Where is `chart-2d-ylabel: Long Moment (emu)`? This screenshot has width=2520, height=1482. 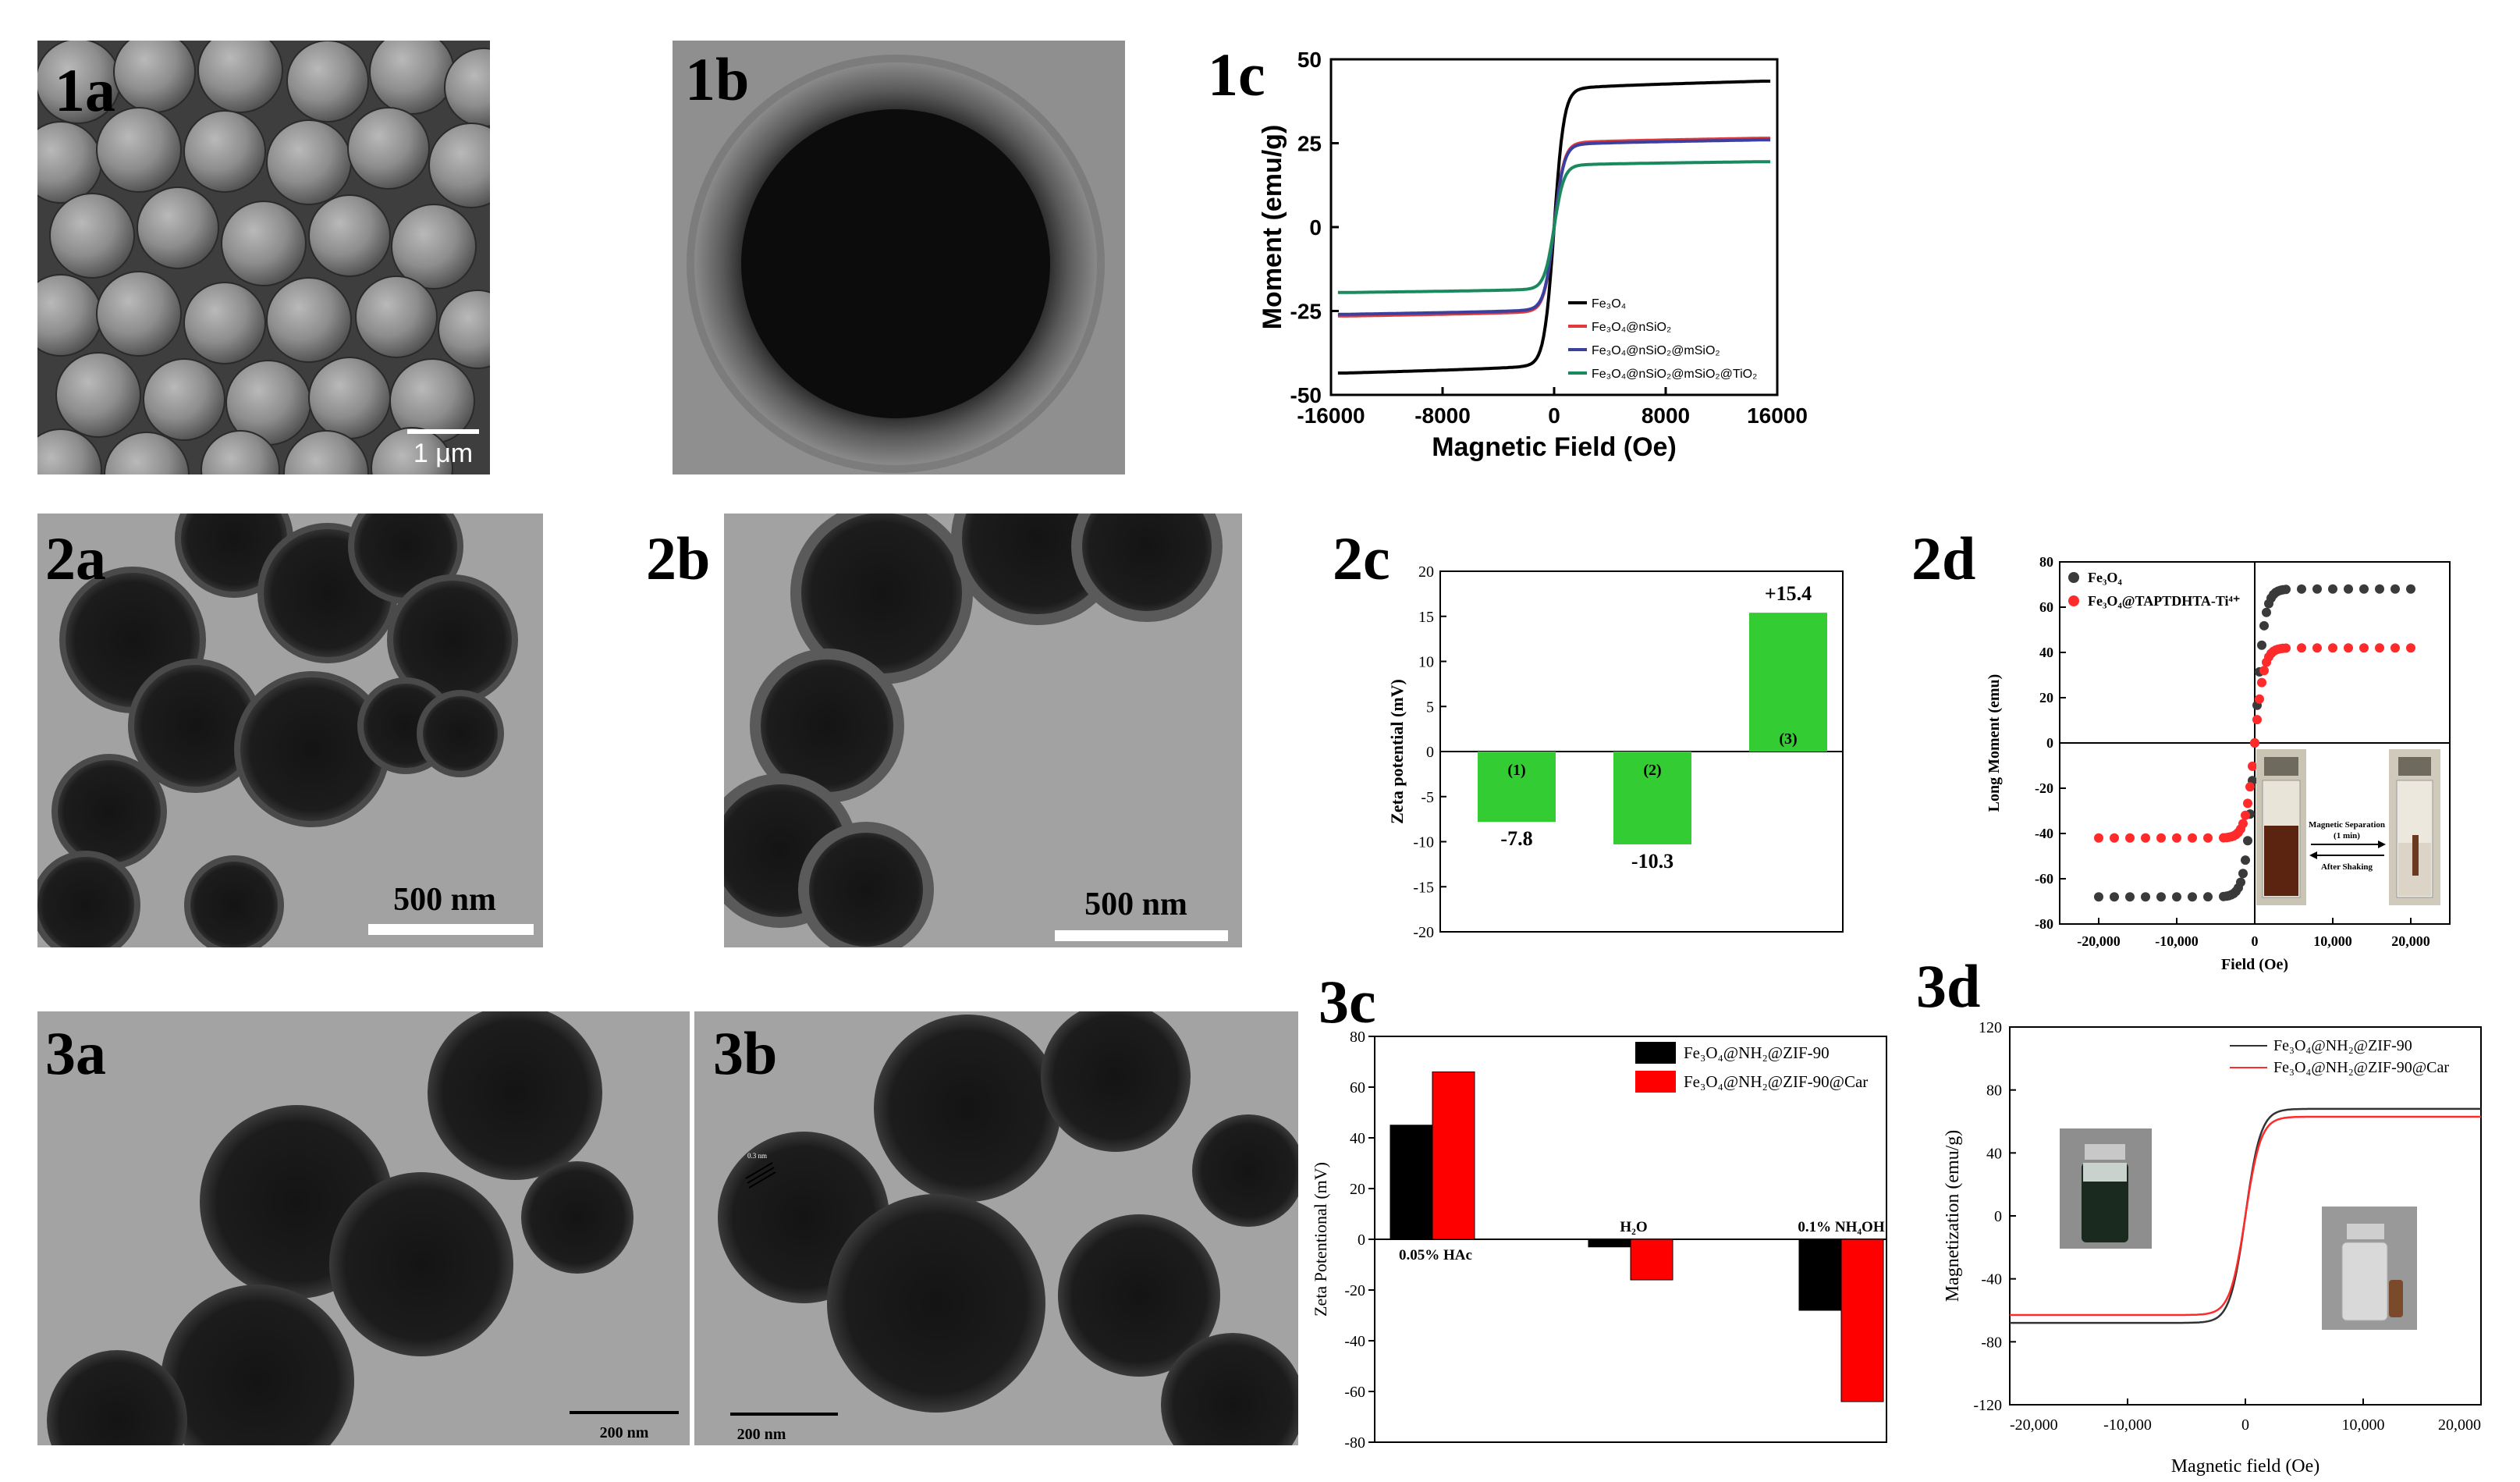 chart-2d-ylabel: Long Moment (emu) is located at coordinates (1995, 743).